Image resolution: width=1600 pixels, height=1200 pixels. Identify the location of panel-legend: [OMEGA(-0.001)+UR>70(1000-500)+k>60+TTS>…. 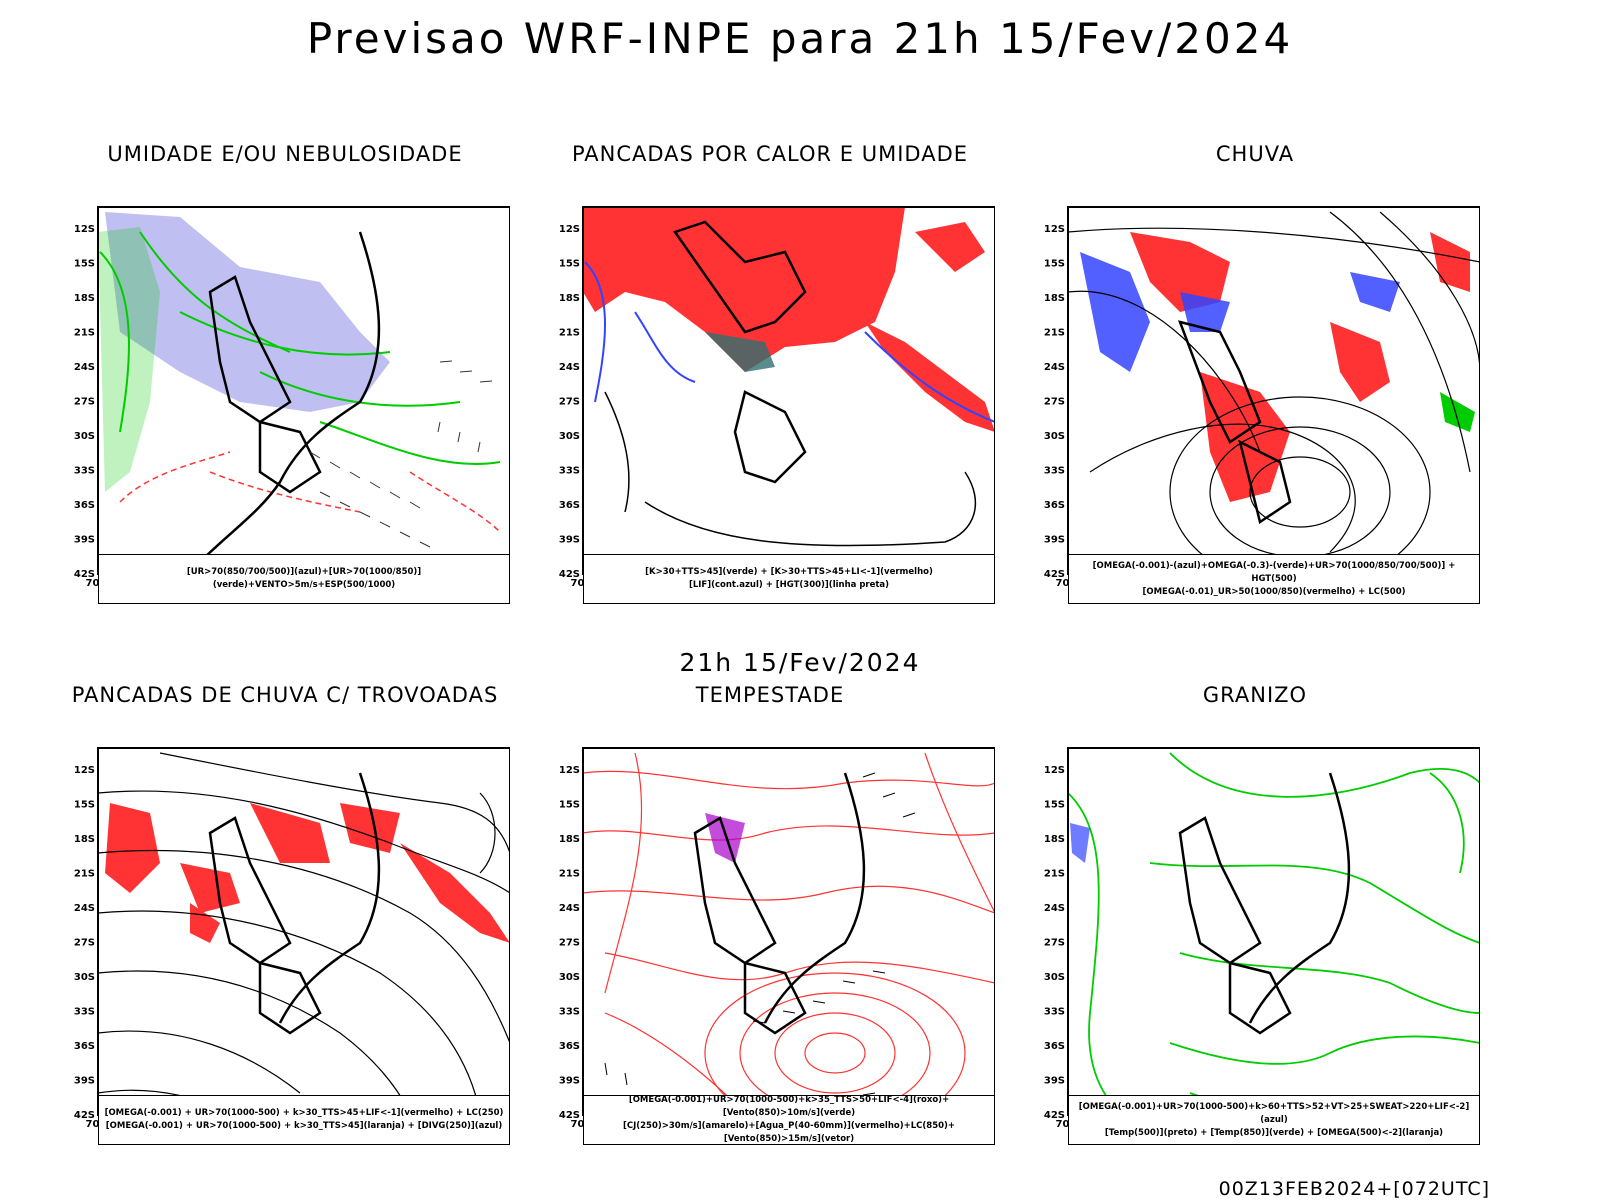
(1274, 1120).